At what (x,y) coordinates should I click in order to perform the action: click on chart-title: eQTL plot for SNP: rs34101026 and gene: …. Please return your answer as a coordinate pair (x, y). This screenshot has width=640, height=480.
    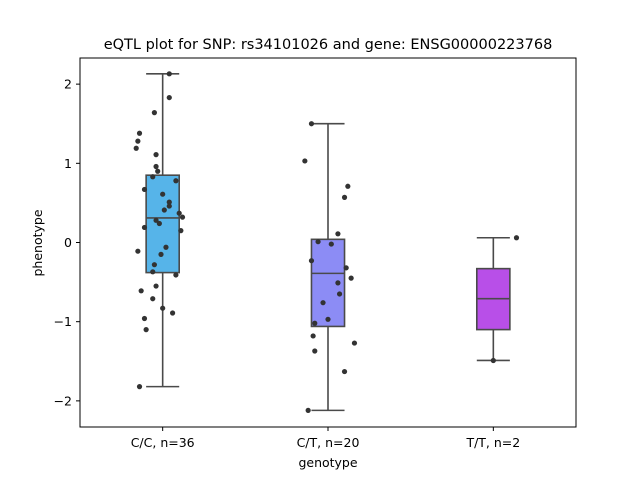
    Looking at the image, I should click on (328, 45).